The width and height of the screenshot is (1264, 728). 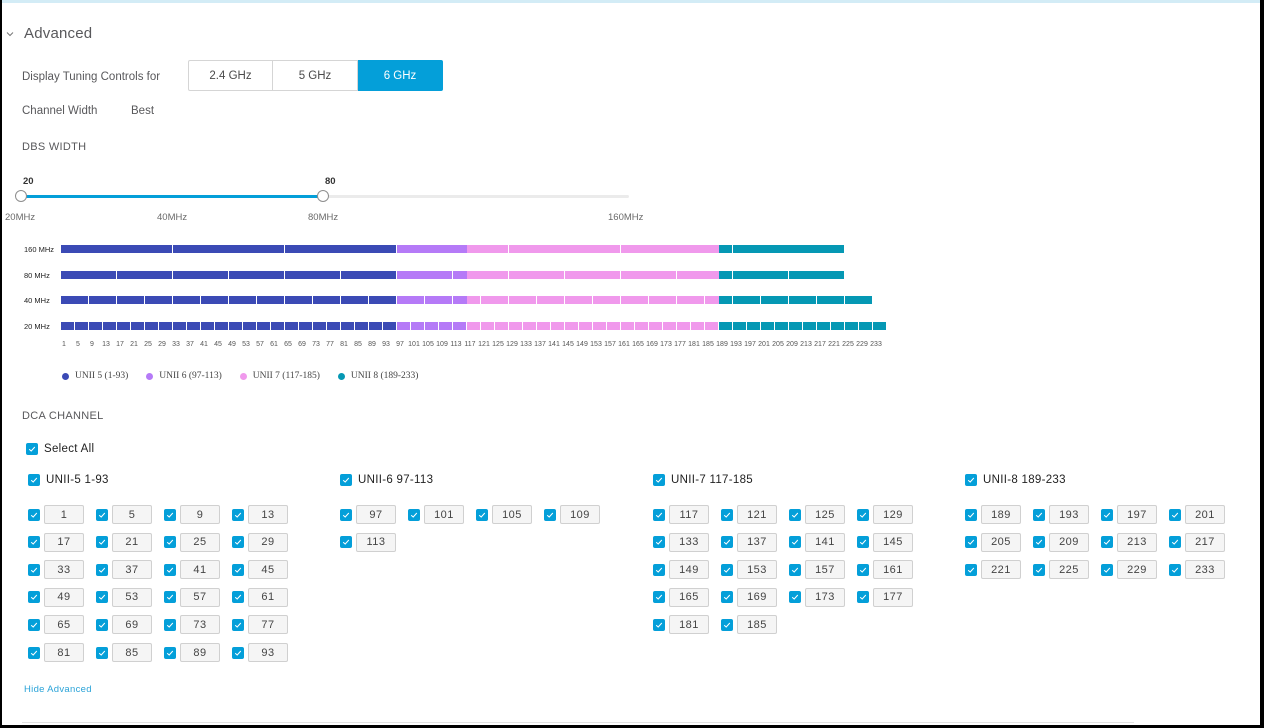 I want to click on channel-checkbox-item: 221, so click(x=993, y=570).